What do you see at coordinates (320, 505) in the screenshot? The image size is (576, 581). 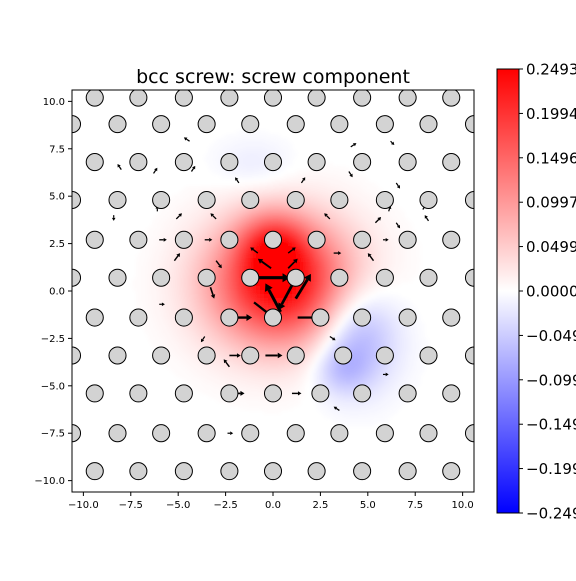 I see `x-tick-label: 2.5` at bounding box center [320, 505].